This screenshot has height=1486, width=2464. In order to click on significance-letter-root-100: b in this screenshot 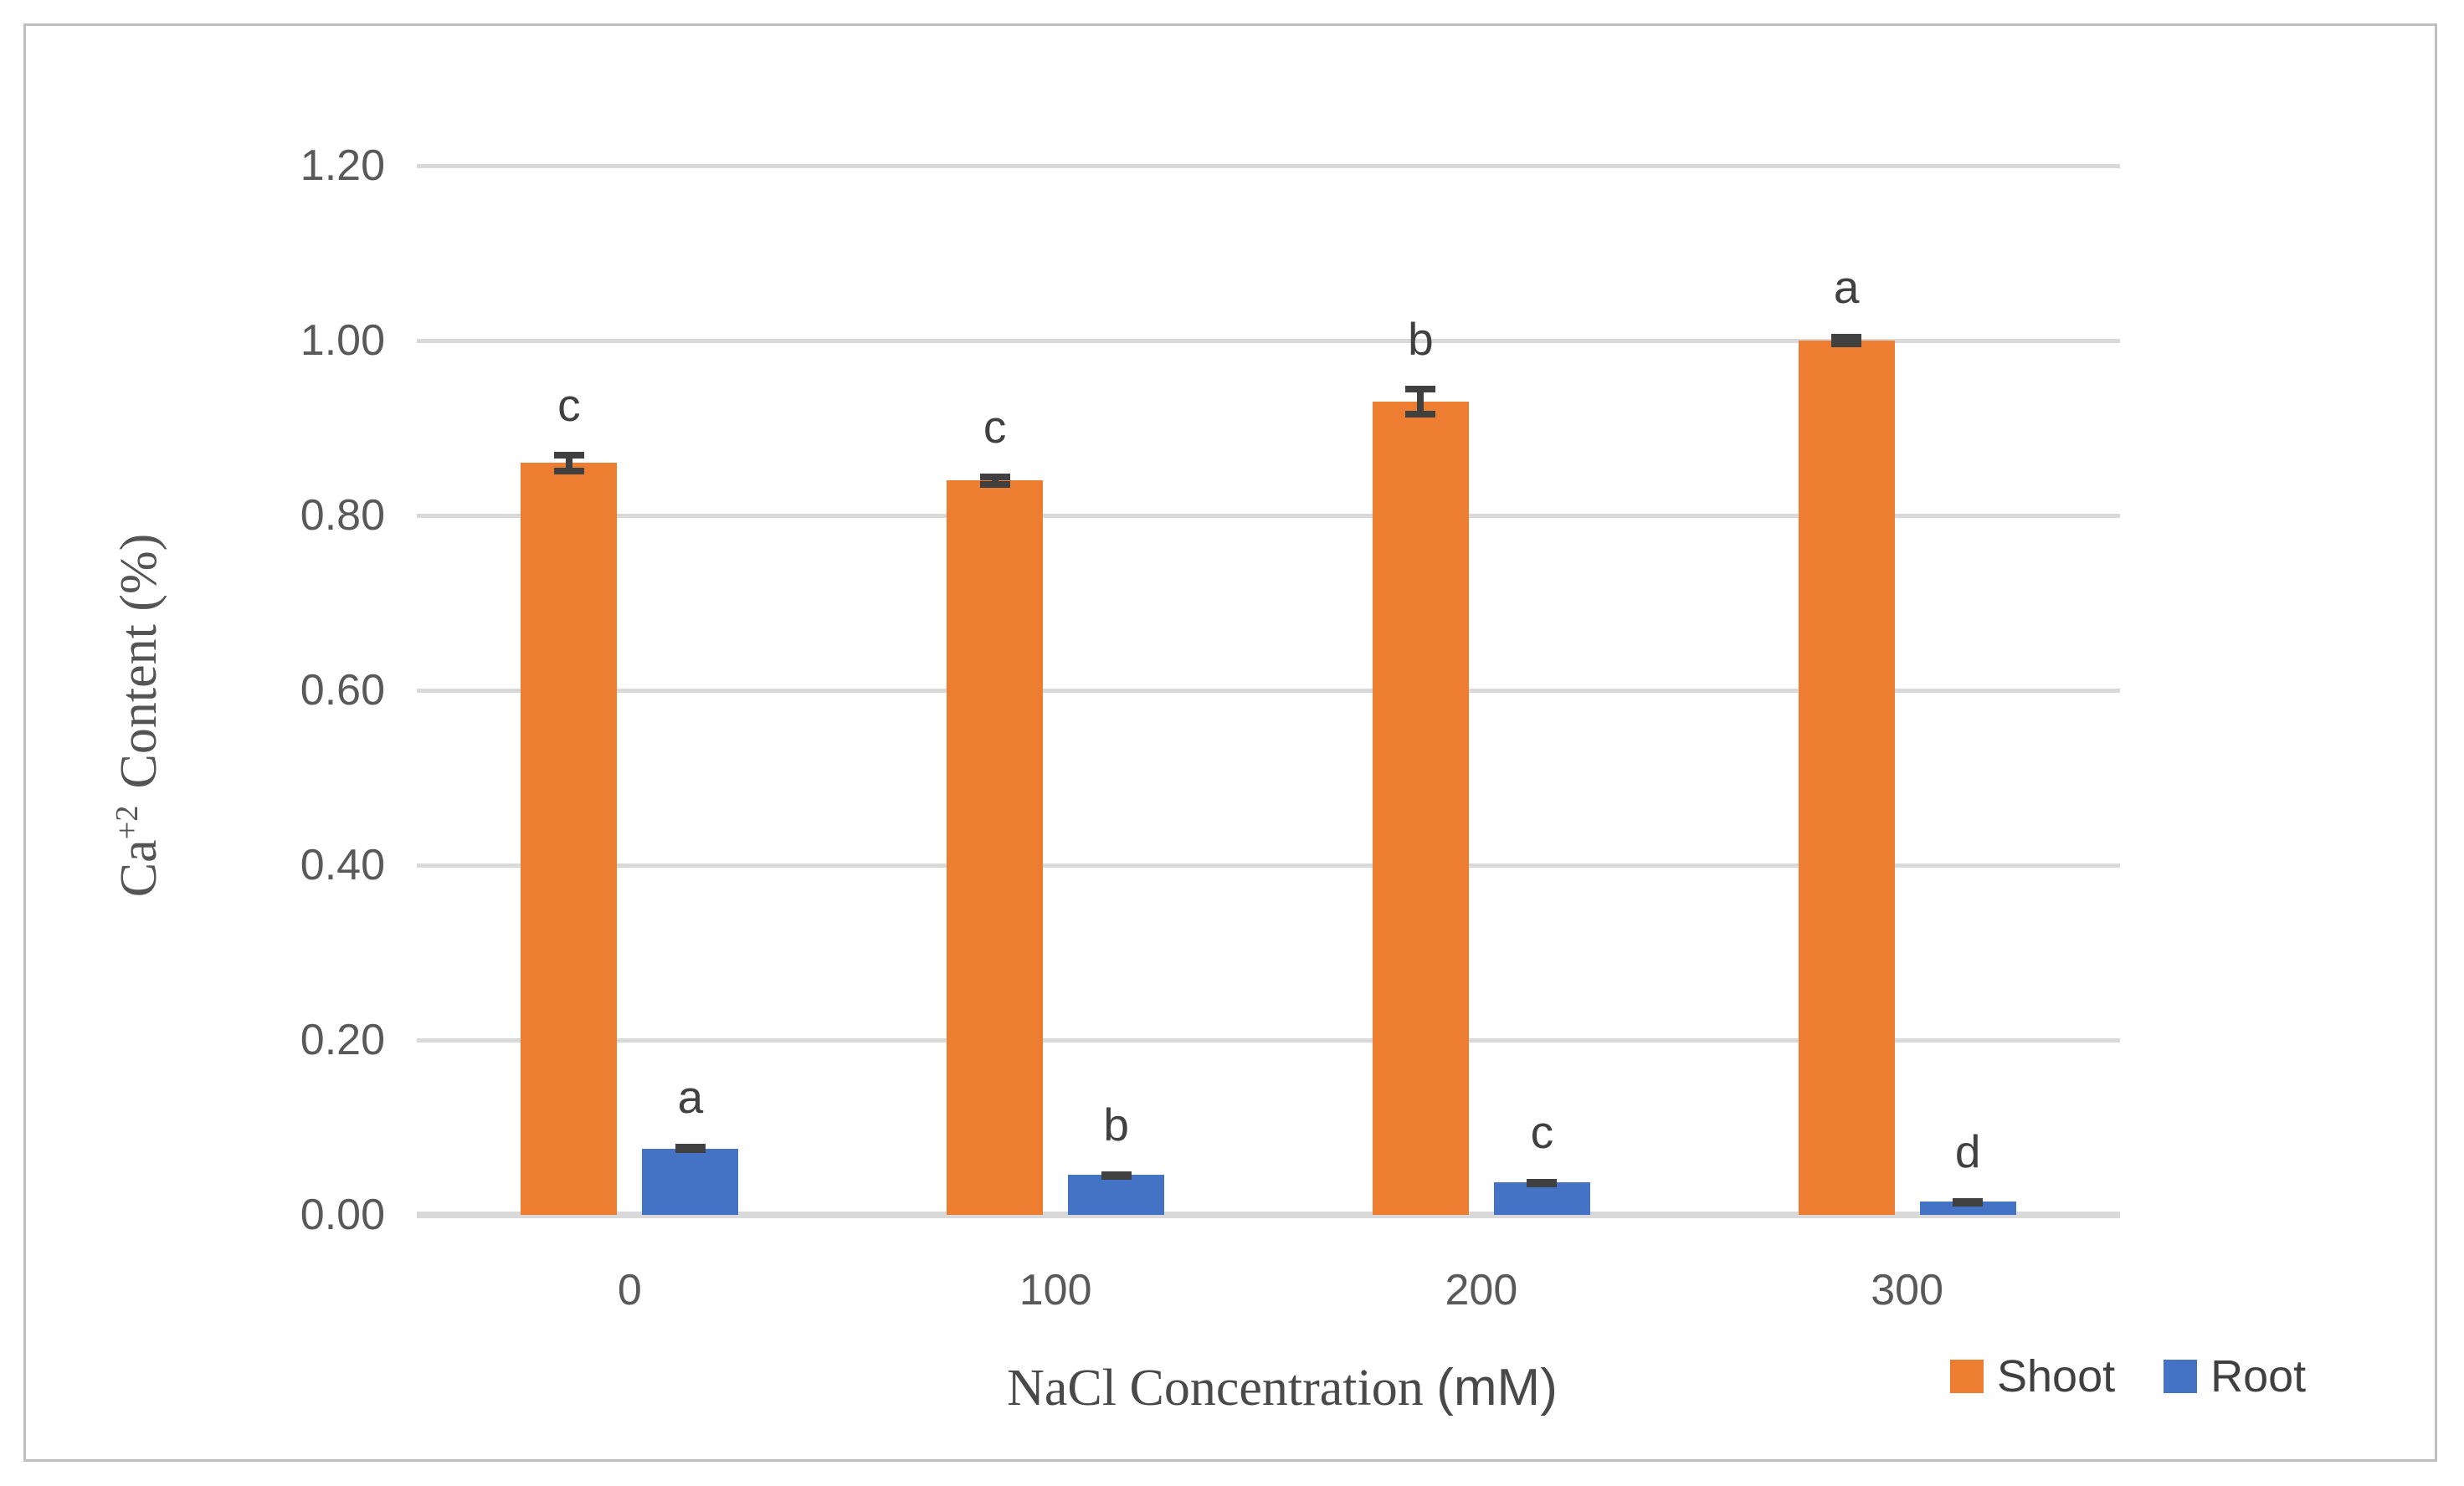, I will do `click(1116, 1124)`.